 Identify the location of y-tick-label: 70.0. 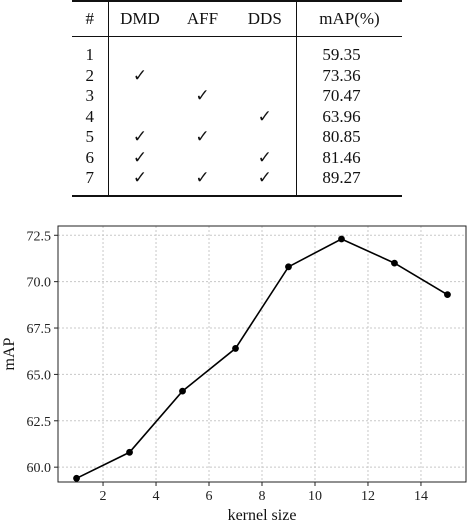
(39, 283).